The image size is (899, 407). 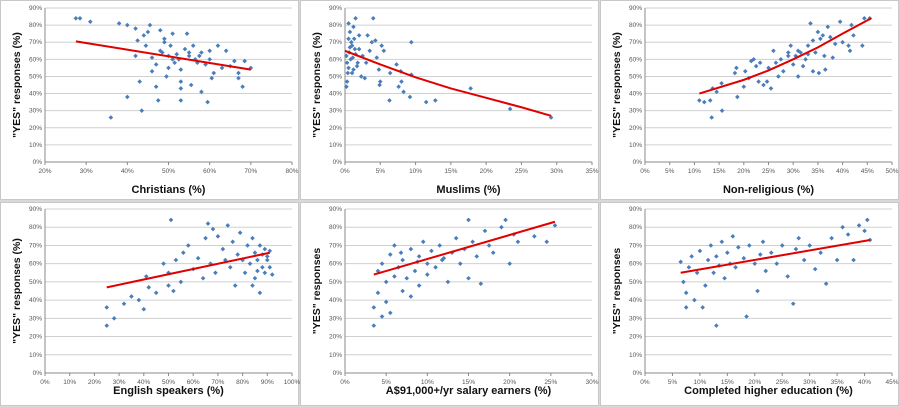 I want to click on x-tick-label: 70%, so click(x=250, y=171).